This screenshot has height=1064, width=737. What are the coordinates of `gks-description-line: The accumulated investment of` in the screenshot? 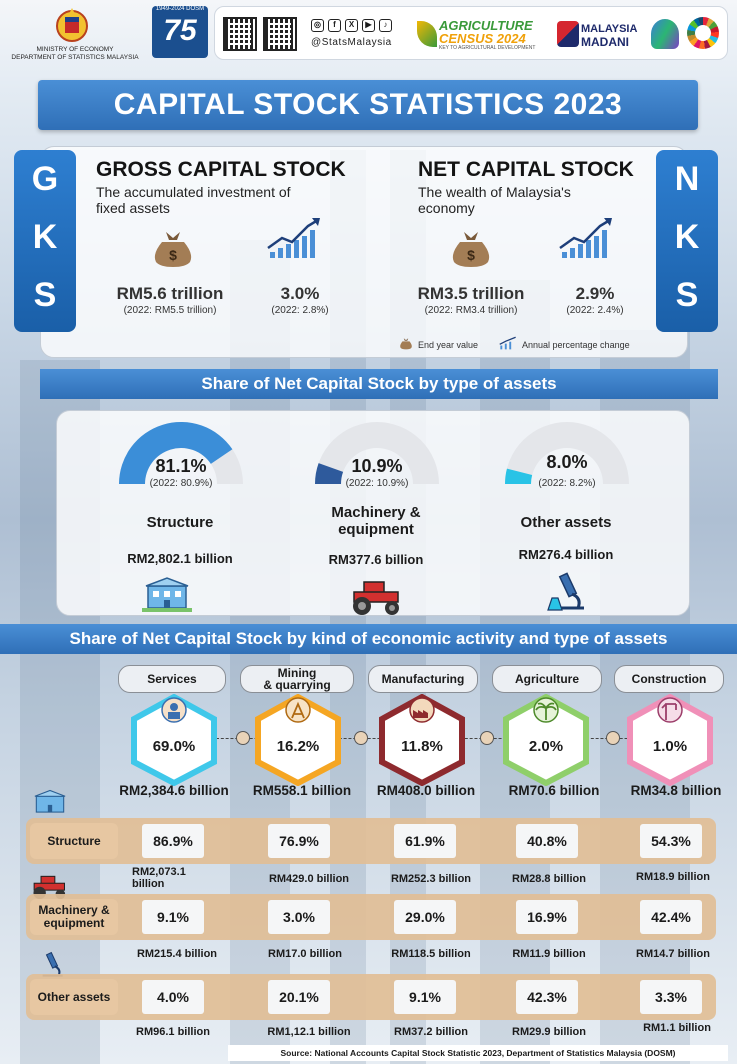 It's located at (193, 192).